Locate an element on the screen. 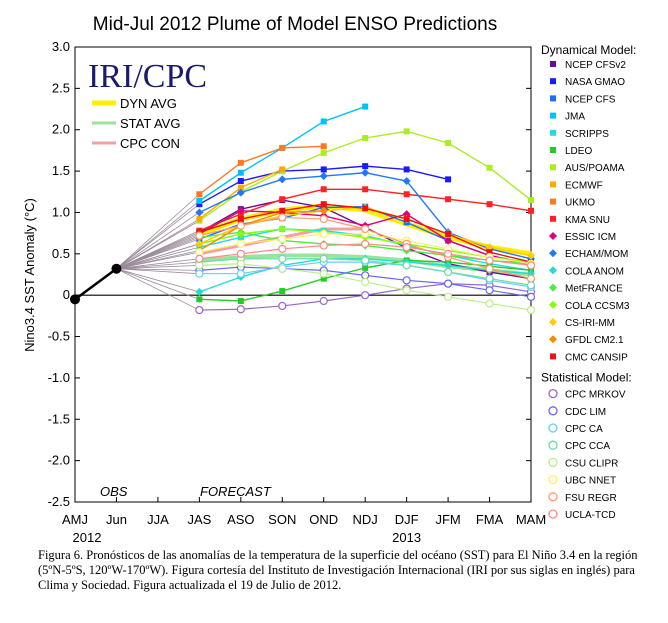 Image resolution: width=668 pixels, height=623 pixels. legend-marker-ecmwf is located at coordinates (553, 184).